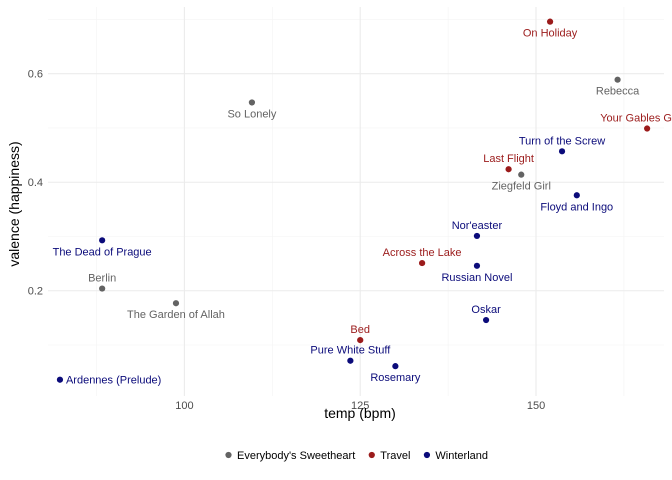 This screenshot has height=480, width=672. Describe the element at coordinates (350, 351) in the screenshot. I see `label-pure-white-stuff: Pure White Stuff` at that location.